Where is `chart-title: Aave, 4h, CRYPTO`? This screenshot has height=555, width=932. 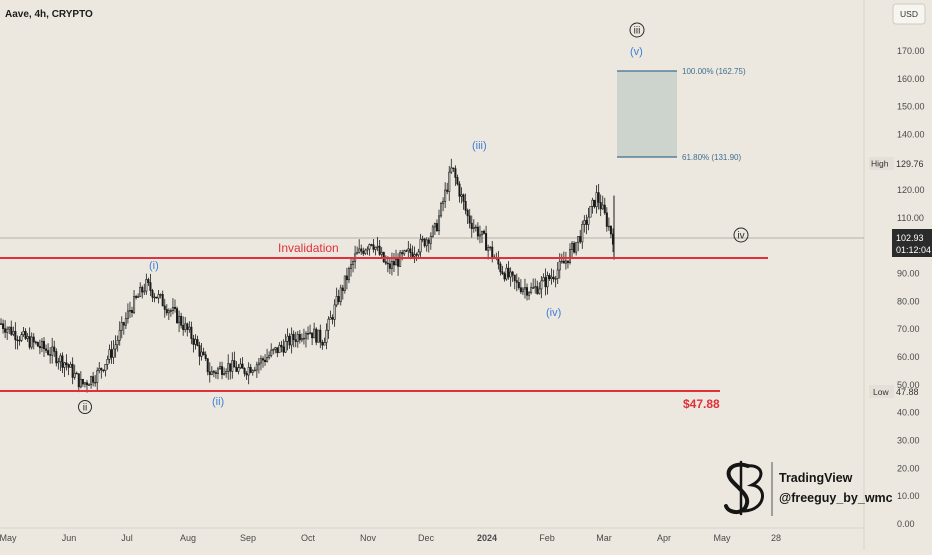
chart-title: Aave, 4h, CRYPTO is located at coordinates (49, 14).